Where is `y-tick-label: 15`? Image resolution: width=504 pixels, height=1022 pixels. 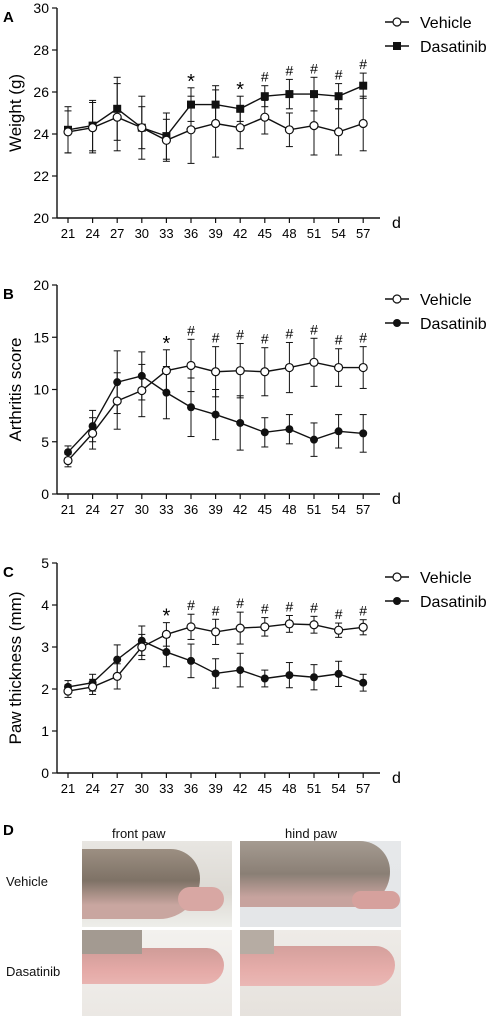 y-tick-label: 15 is located at coordinates (41, 337).